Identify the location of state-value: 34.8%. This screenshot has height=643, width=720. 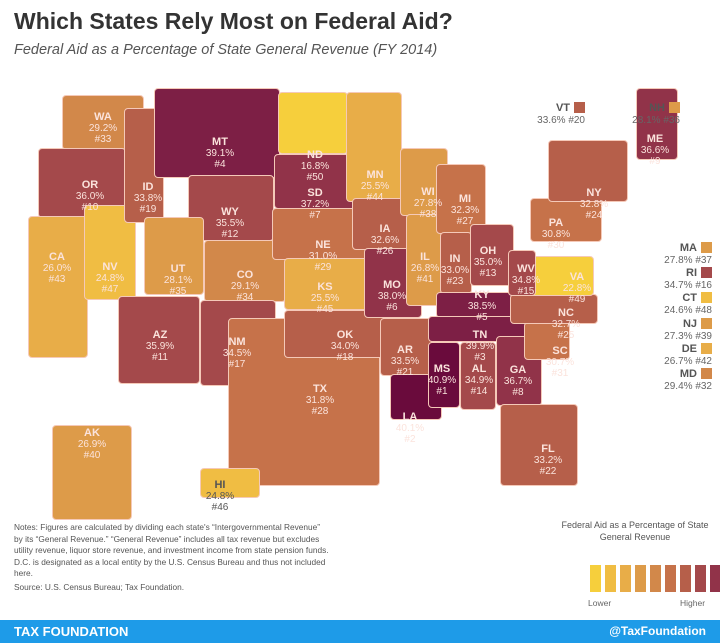
(526, 280).